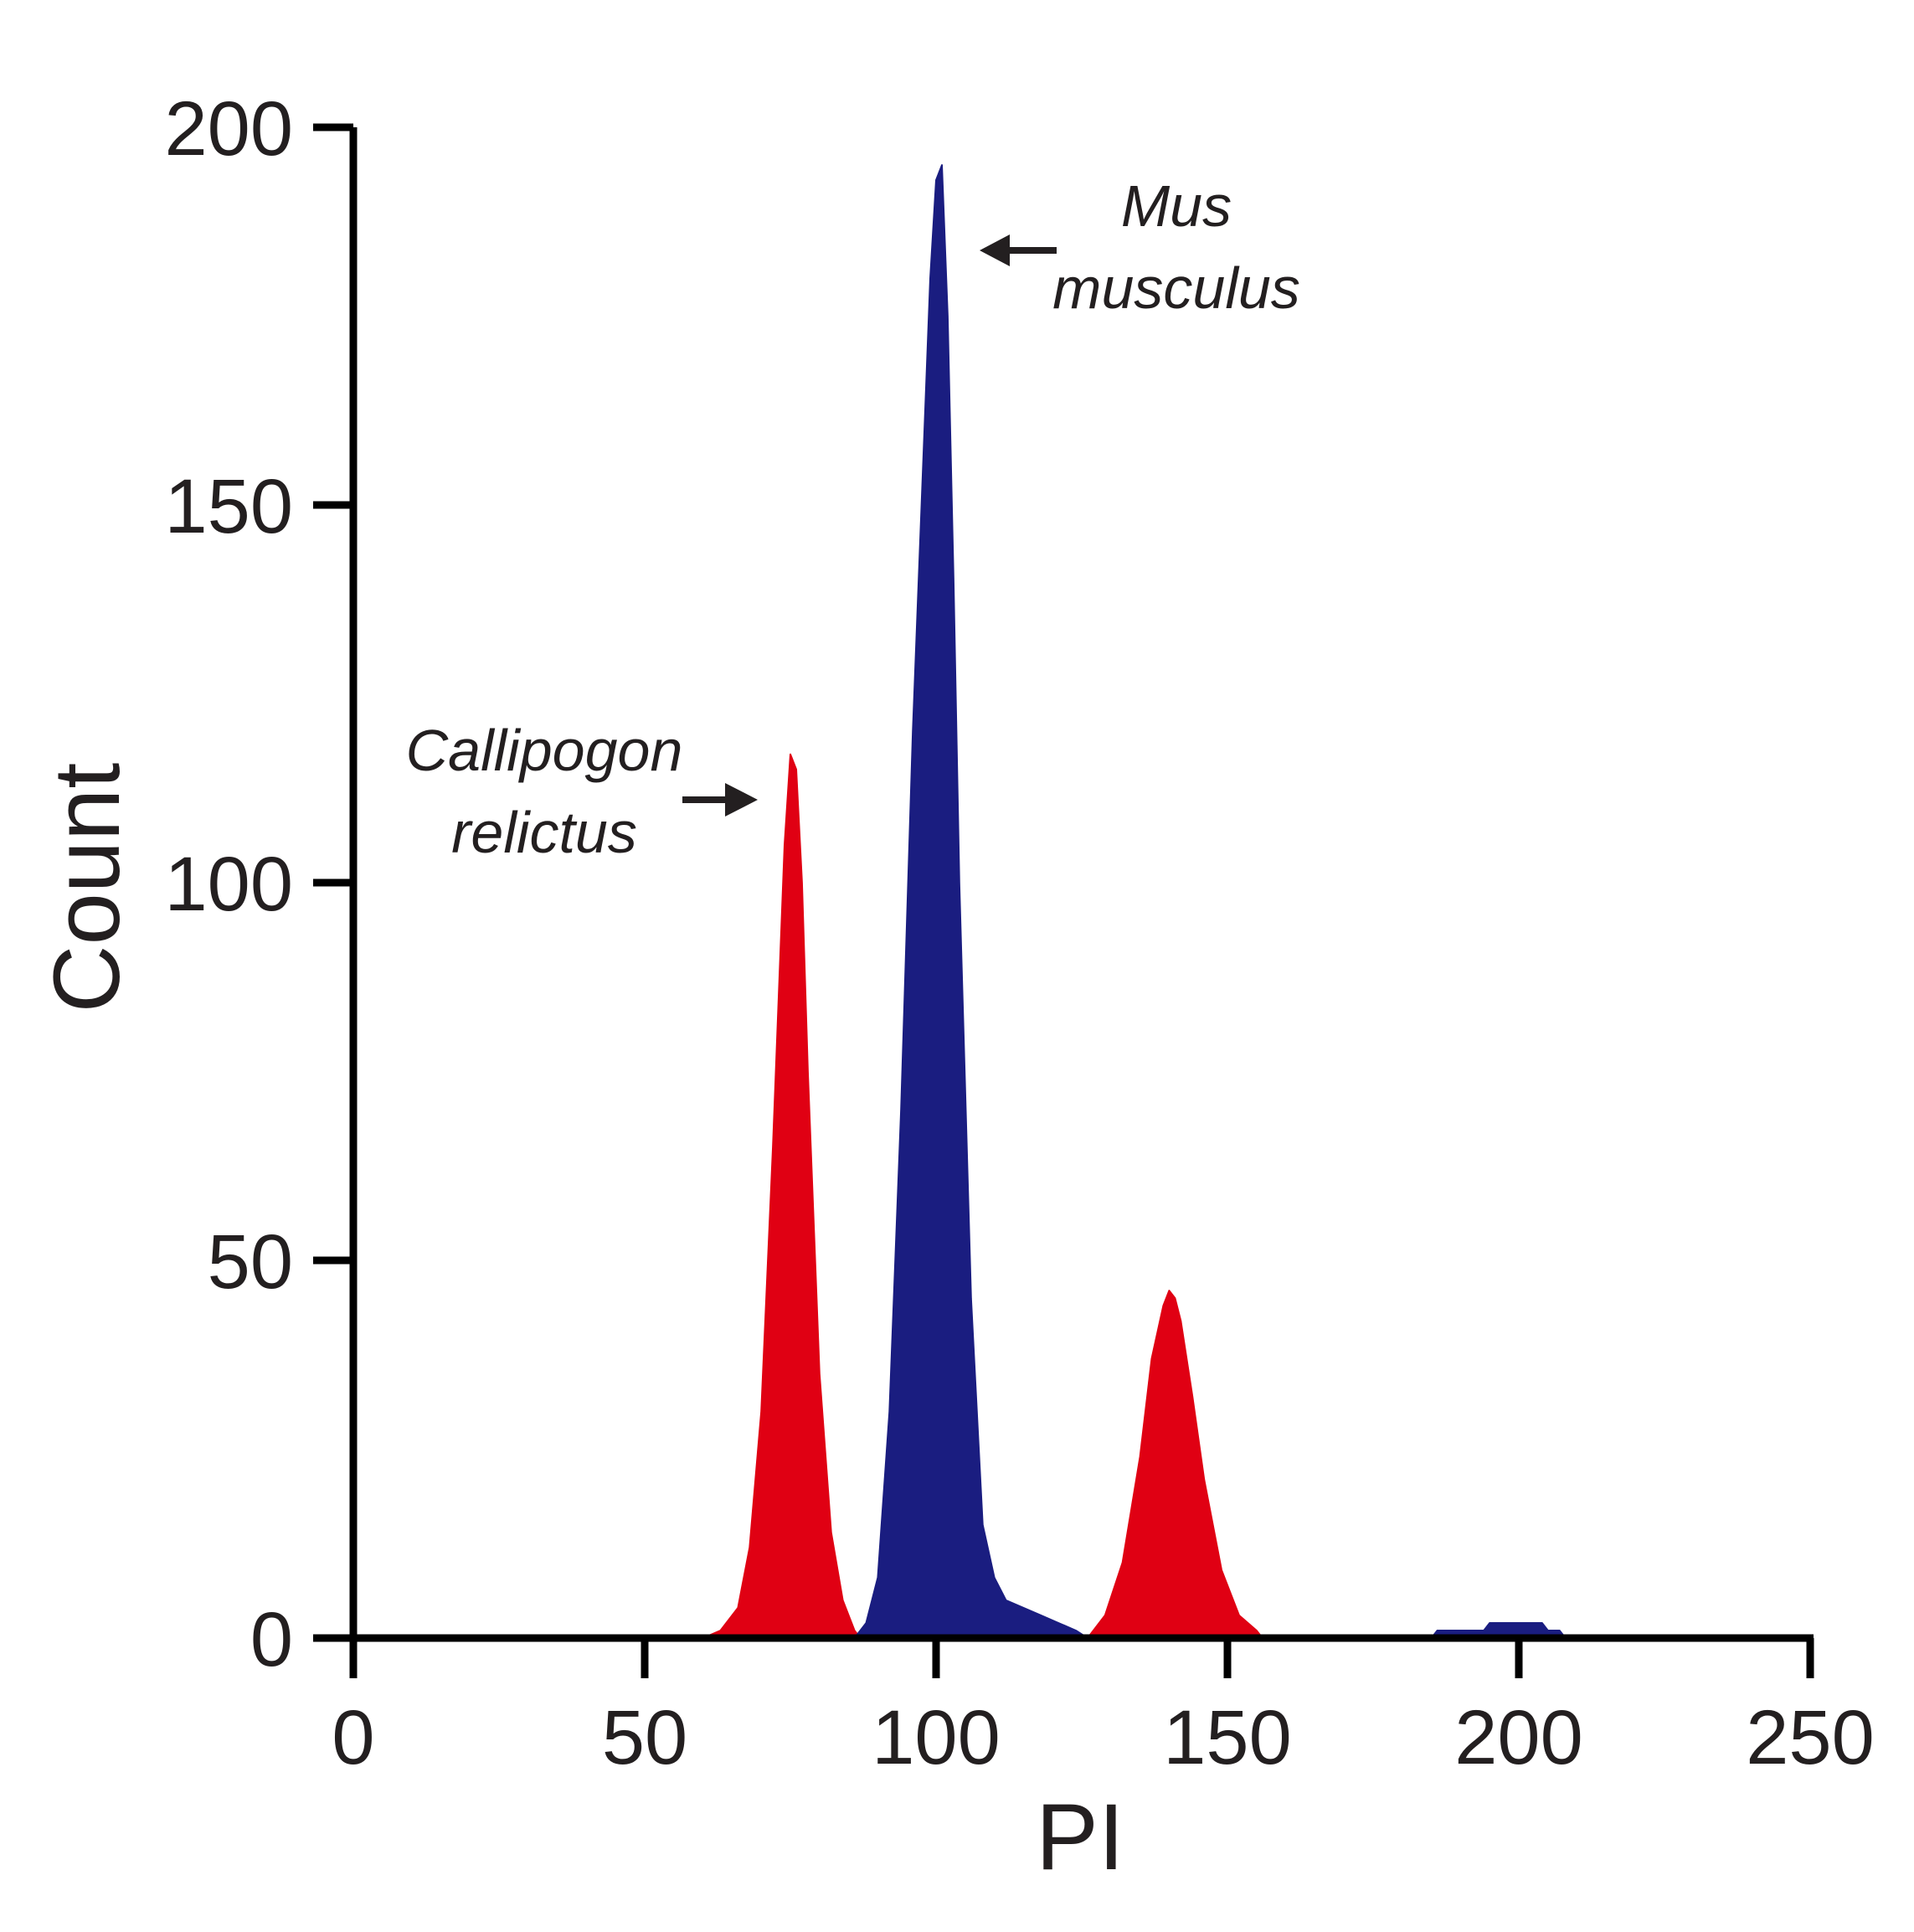 Image resolution: width=1914 pixels, height=1932 pixels. What do you see at coordinates (1080, 1837) in the screenshot?
I see `x-axis-title: PI` at bounding box center [1080, 1837].